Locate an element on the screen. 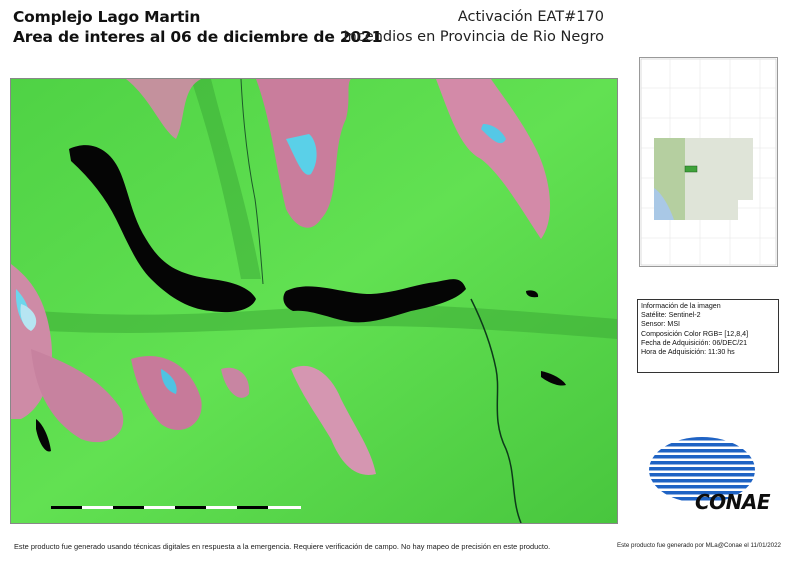  map-title: Complejo Lago Martin is located at coordinates (107, 17).